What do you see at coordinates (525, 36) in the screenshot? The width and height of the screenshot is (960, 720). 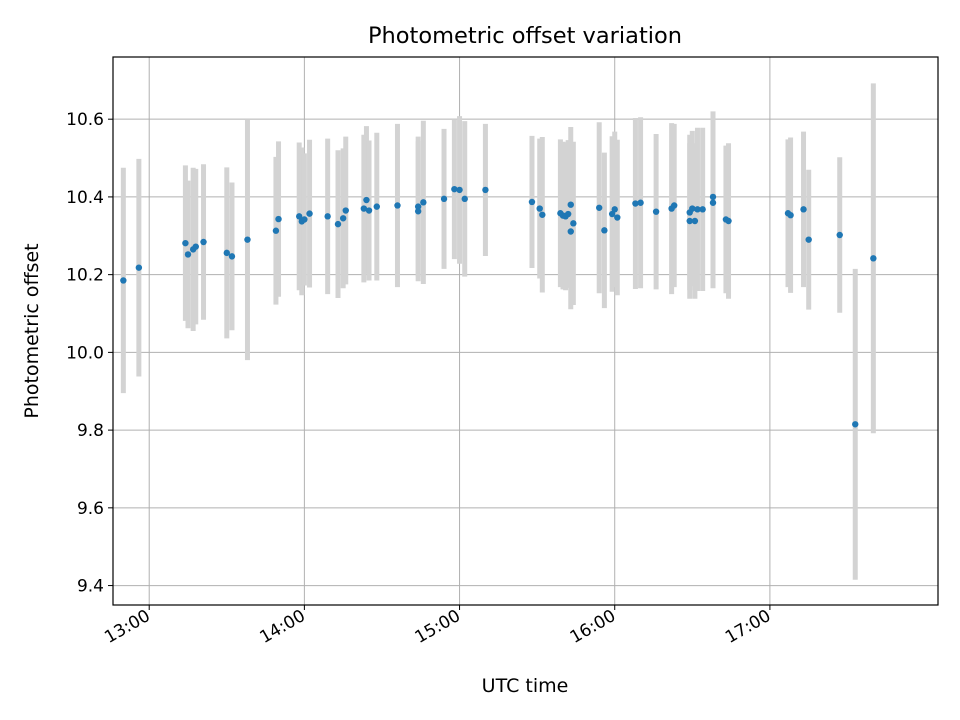 I see `chart-title: Photometric offset variation` at bounding box center [525, 36].